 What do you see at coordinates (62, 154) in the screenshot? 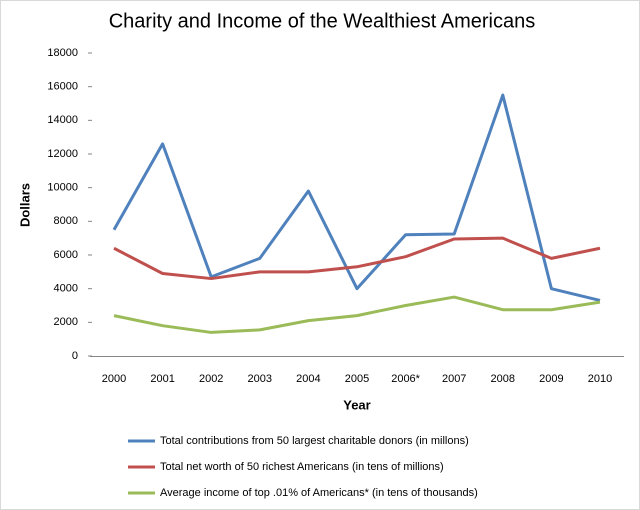
I see `y-tick-label: 12000` at bounding box center [62, 154].